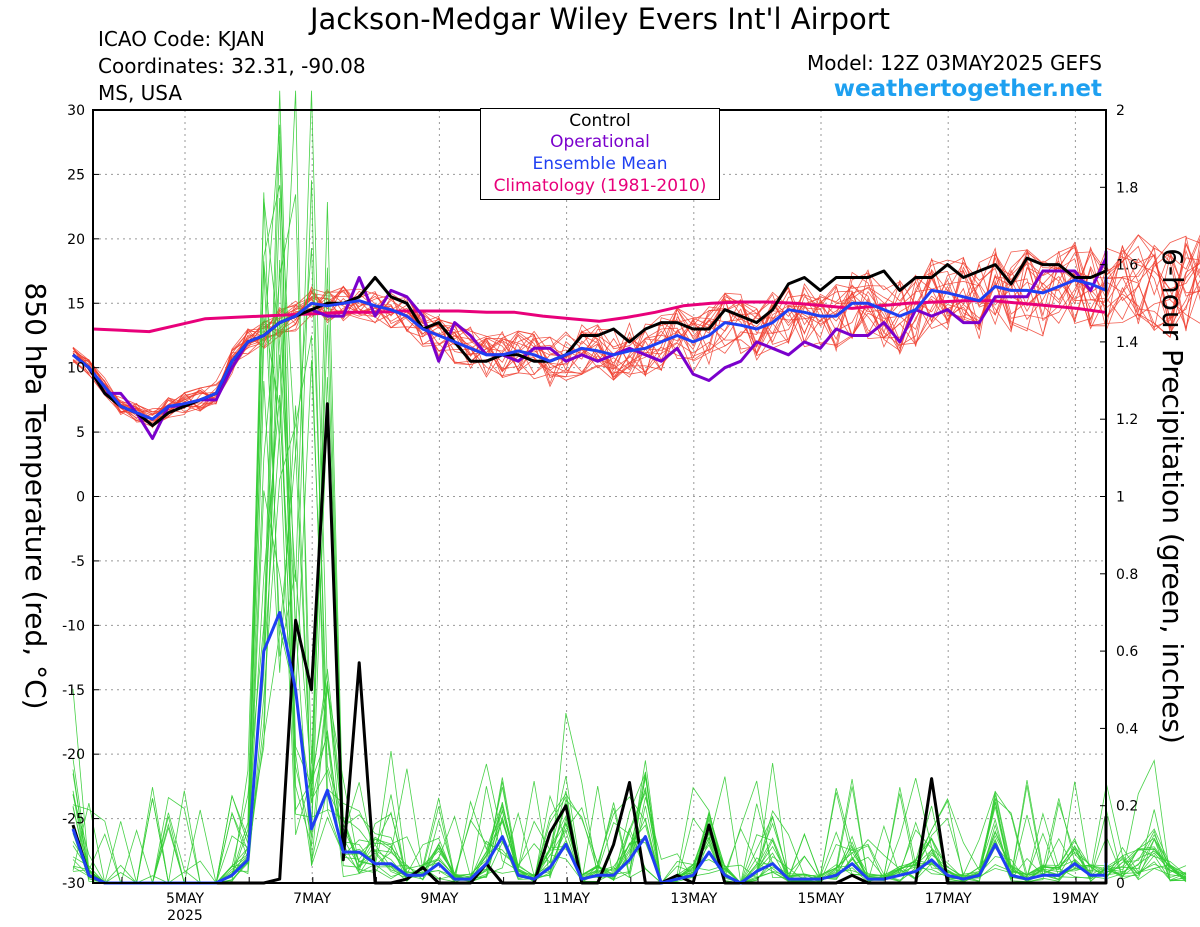 The image size is (1200, 927). What do you see at coordinates (80, 433) in the screenshot?
I see `y-tick-left-label: 5` at bounding box center [80, 433].